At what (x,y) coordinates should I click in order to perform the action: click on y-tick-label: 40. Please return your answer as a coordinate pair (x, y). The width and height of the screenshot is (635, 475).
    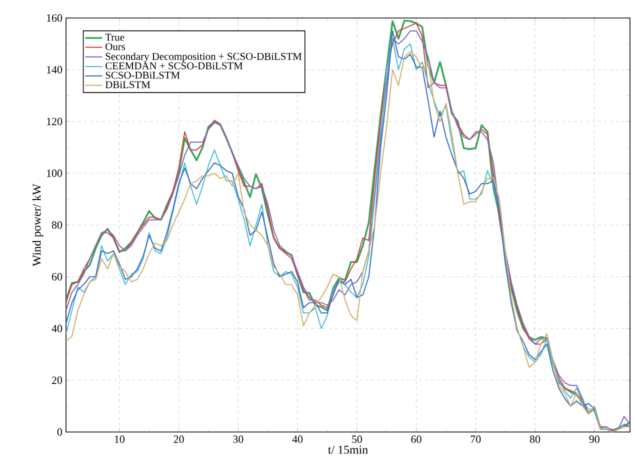
    Looking at the image, I should click on (57, 328).